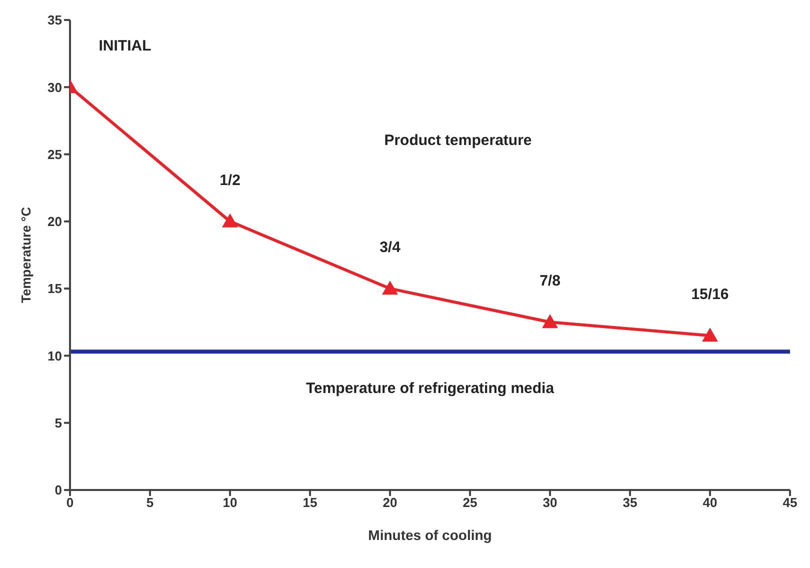  I want to click on y-tick-label: 0, so click(58, 490).